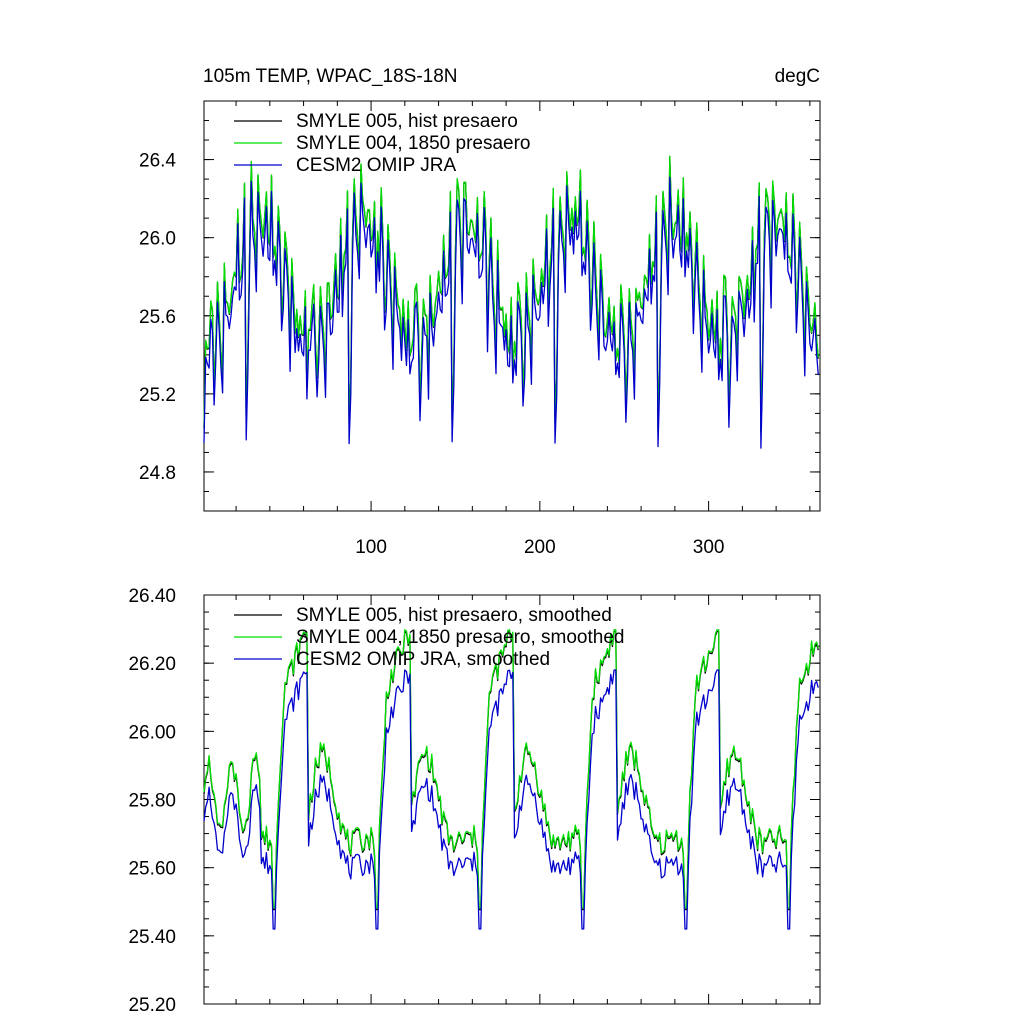  Describe the element at coordinates (152, 664) in the screenshot. I see `bottom-ytick-label: 26.20` at that location.